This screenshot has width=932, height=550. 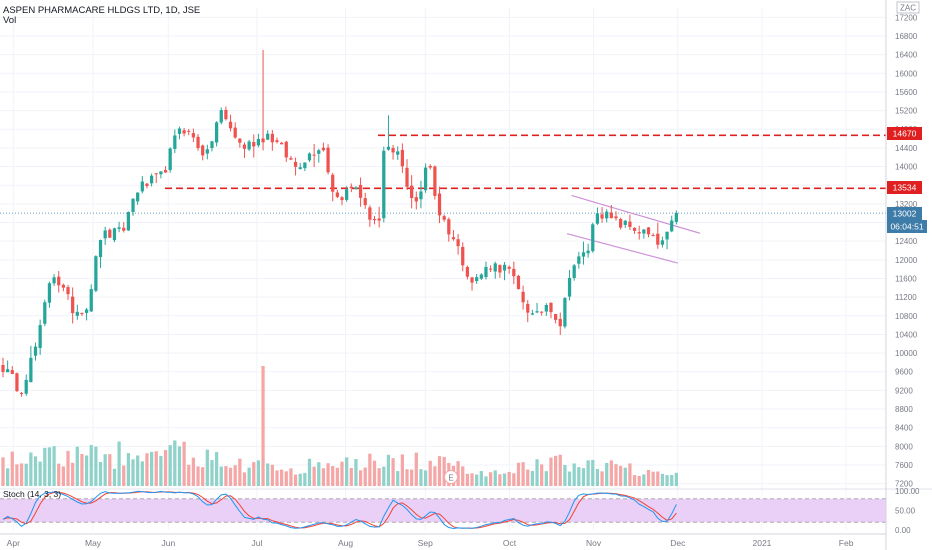 I want to click on price-axis-tick-label: 7600, so click(x=904, y=465).